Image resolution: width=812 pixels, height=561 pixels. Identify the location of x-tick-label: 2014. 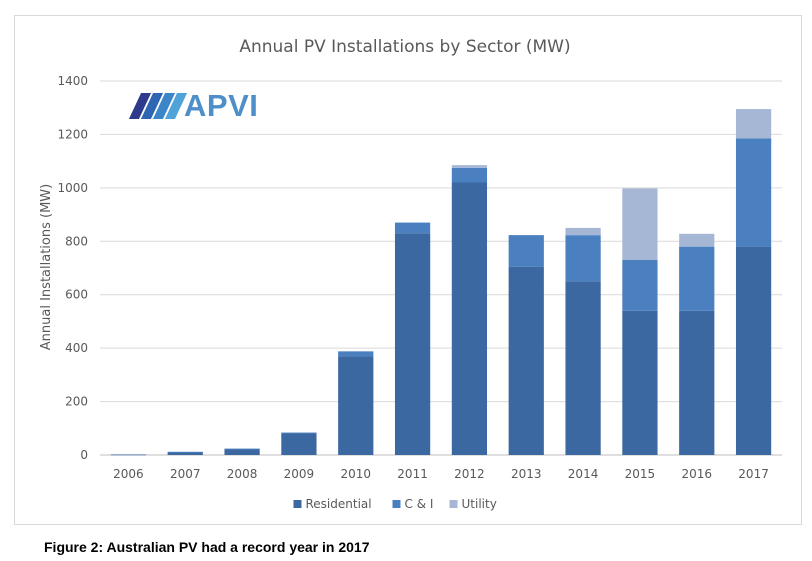
(583, 474).